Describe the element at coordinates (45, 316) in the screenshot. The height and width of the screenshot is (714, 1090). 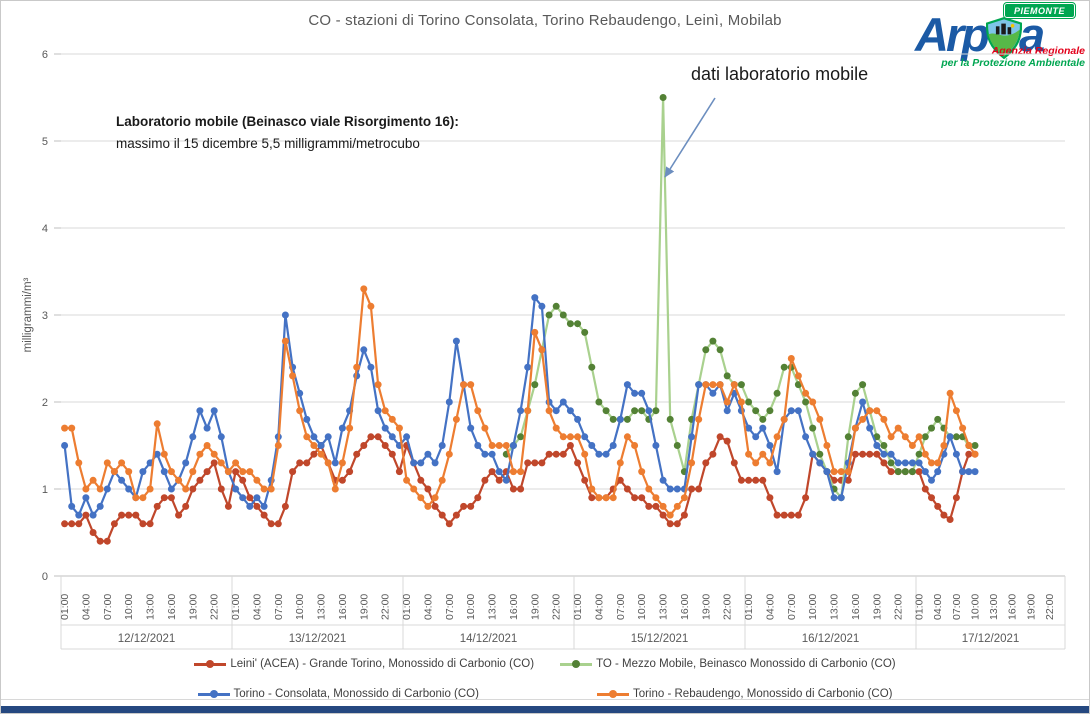
I see `y-tick-label: 3` at that location.